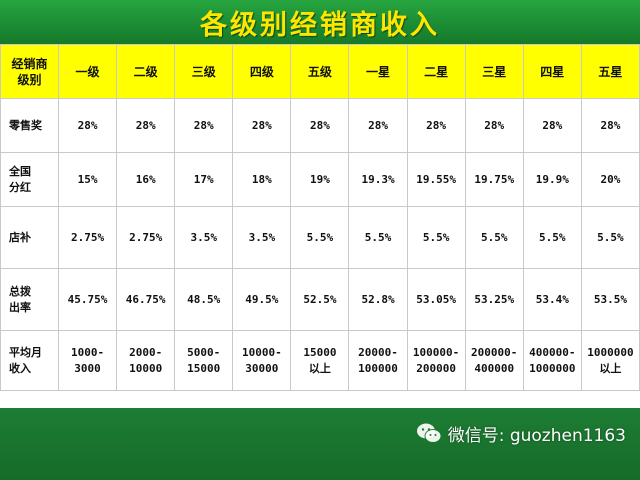 The width and height of the screenshot is (640, 480). Describe the element at coordinates (146, 179) in the screenshot. I see `table-cell: 16%` at that location.